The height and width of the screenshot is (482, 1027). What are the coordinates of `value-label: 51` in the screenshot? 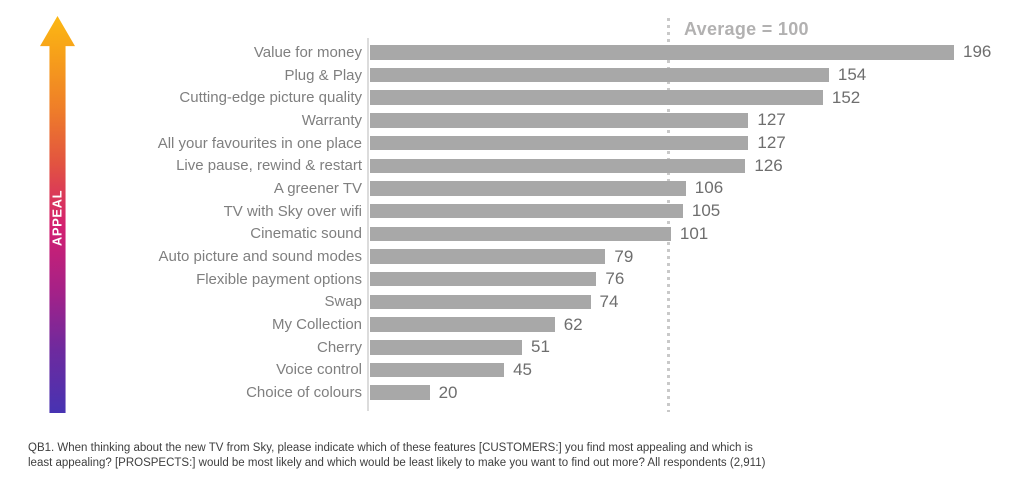 It's located at (540, 347).